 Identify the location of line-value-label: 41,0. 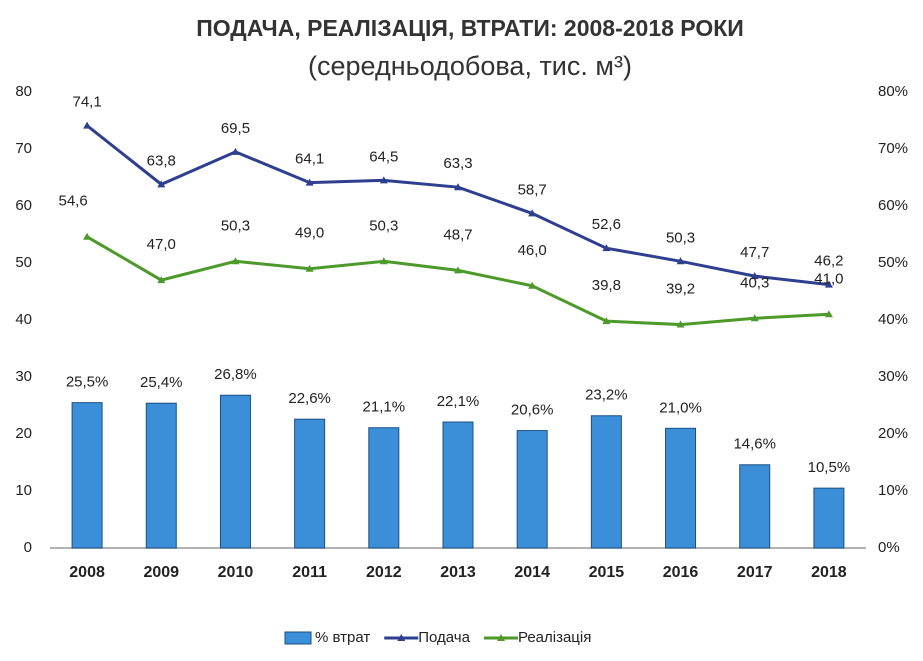
(828, 278).